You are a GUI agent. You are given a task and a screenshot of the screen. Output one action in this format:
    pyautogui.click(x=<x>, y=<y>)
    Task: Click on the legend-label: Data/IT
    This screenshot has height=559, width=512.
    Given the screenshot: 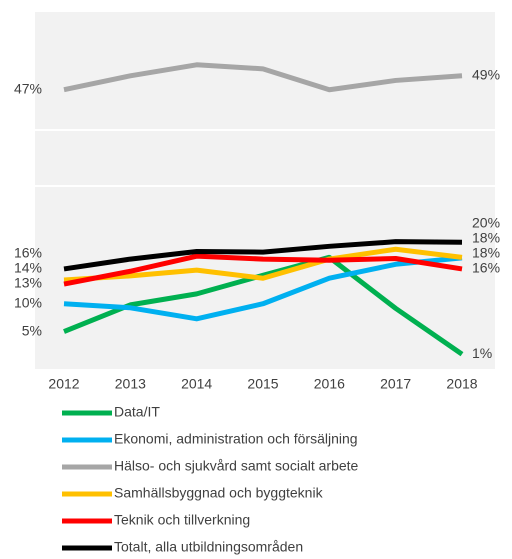 What is the action you would take?
    pyautogui.click(x=137, y=412)
    